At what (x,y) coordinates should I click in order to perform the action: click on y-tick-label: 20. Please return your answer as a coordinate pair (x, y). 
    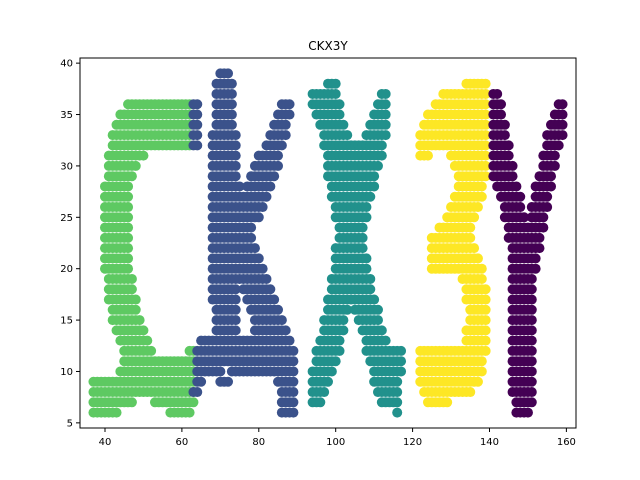
    Looking at the image, I should click on (66, 269).